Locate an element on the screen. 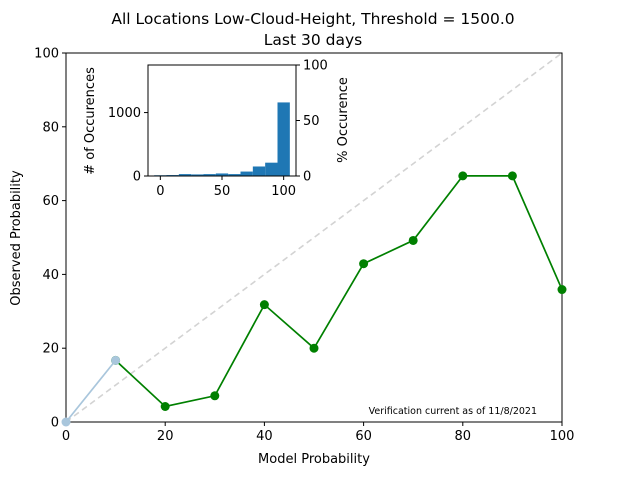 The image size is (627, 480). x-tick-label: 60 is located at coordinates (363, 436).